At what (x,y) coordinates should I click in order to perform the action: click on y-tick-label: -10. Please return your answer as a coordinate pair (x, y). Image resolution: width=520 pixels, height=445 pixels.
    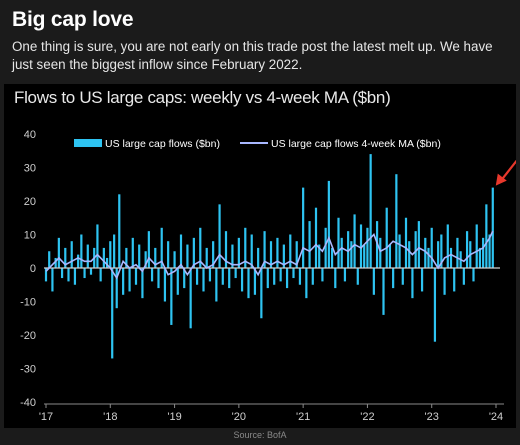
    Looking at the image, I should click on (28, 303).